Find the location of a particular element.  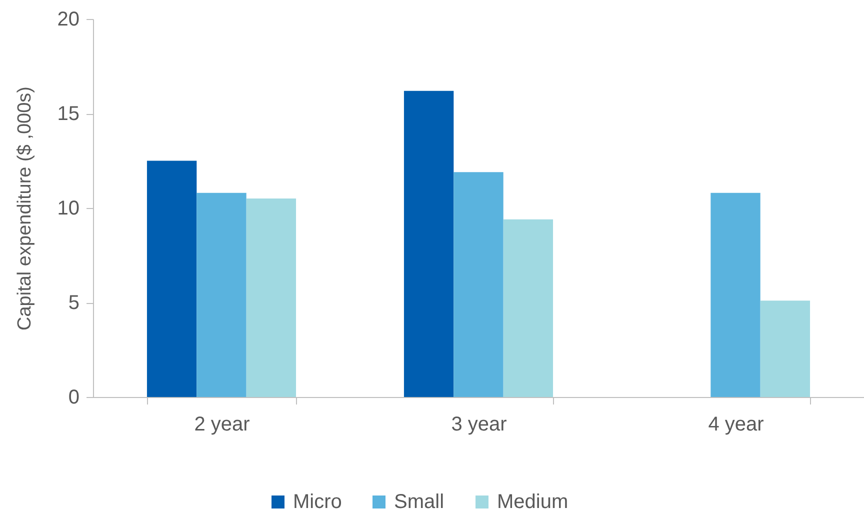

y-tick-label: 10 is located at coordinates (68, 209).